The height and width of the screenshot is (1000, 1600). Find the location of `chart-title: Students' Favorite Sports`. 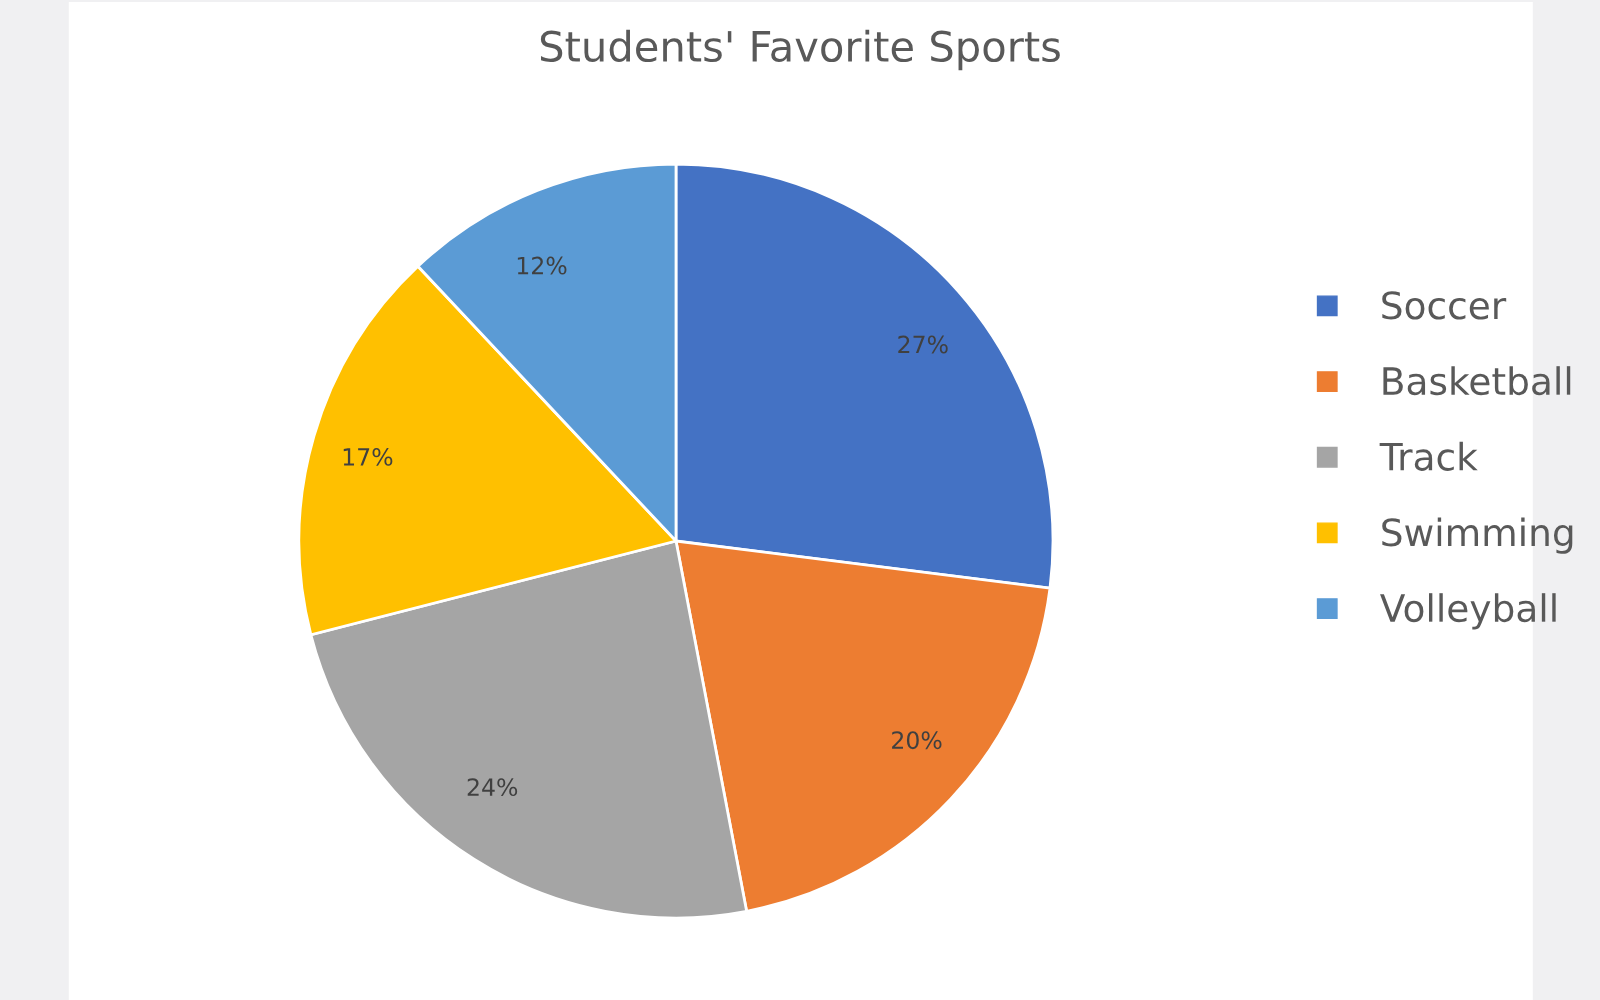

chart-title: Students' Favorite Sports is located at coordinates (800, 50).